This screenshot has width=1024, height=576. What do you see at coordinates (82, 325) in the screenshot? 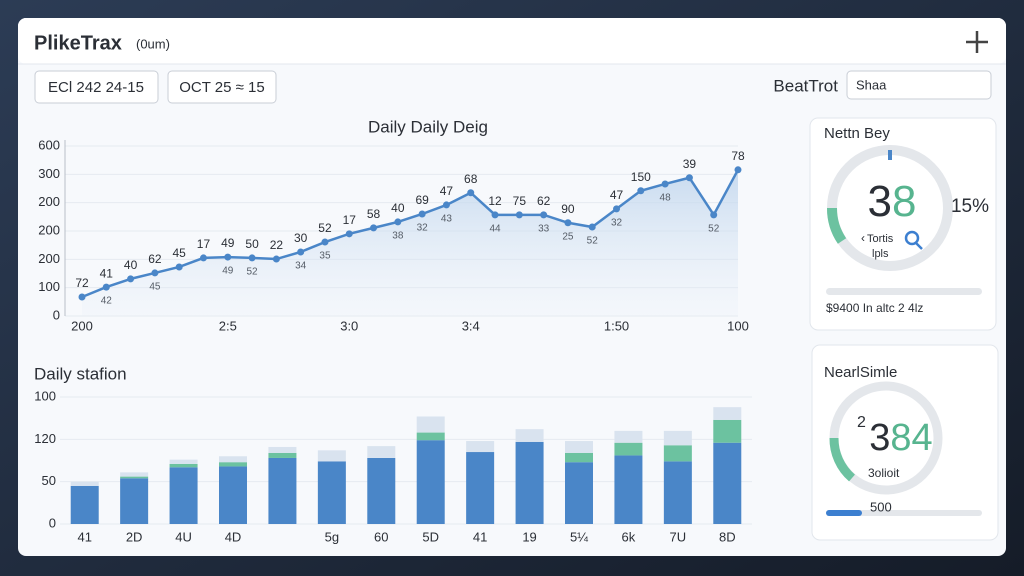
I see `x-tick-label: 200` at bounding box center [82, 325].